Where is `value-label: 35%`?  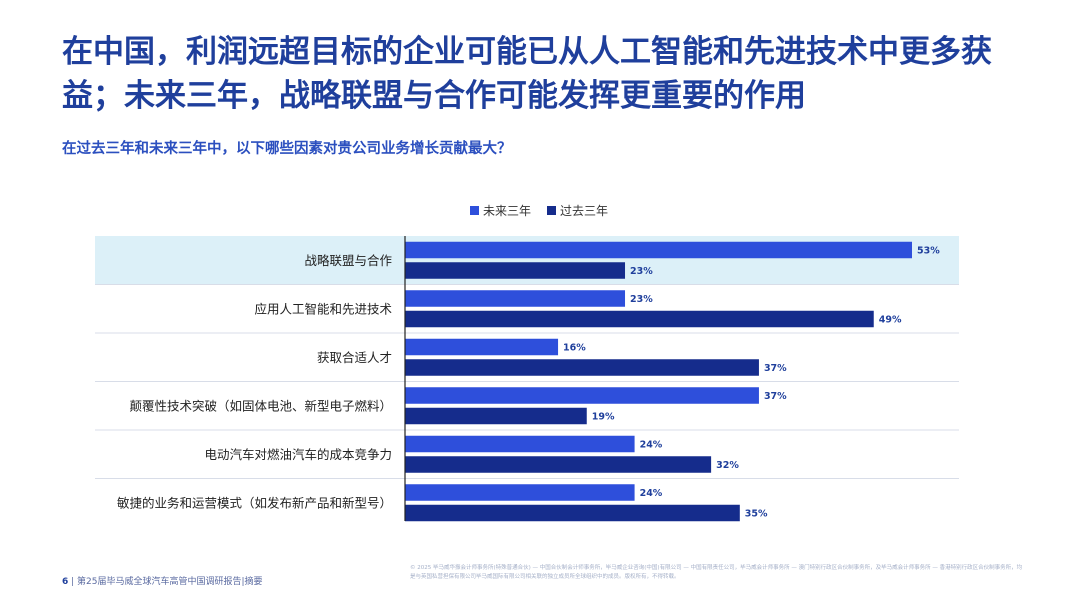 value-label: 35% is located at coordinates (756, 514).